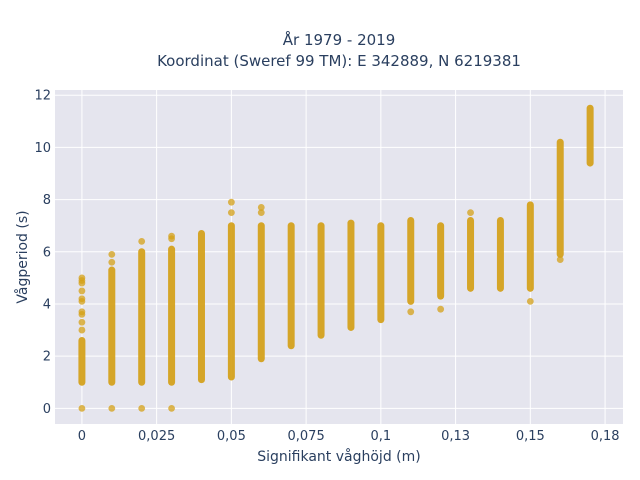 The width and height of the screenshot is (640, 480). Describe the element at coordinates (22, 256) in the screenshot. I see `y-axis-title: Vågperiod (s)` at that location.